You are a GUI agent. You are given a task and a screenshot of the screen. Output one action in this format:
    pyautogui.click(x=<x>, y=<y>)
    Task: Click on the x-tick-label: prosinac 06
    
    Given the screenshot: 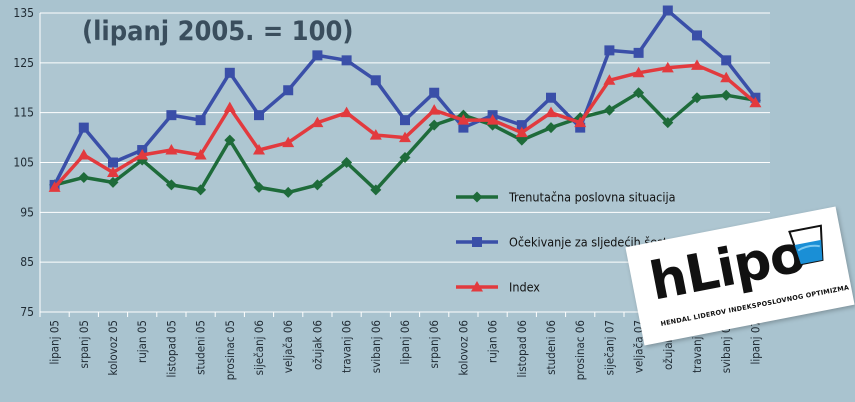 What is the action you would take?
    pyautogui.click(x=580, y=350)
    